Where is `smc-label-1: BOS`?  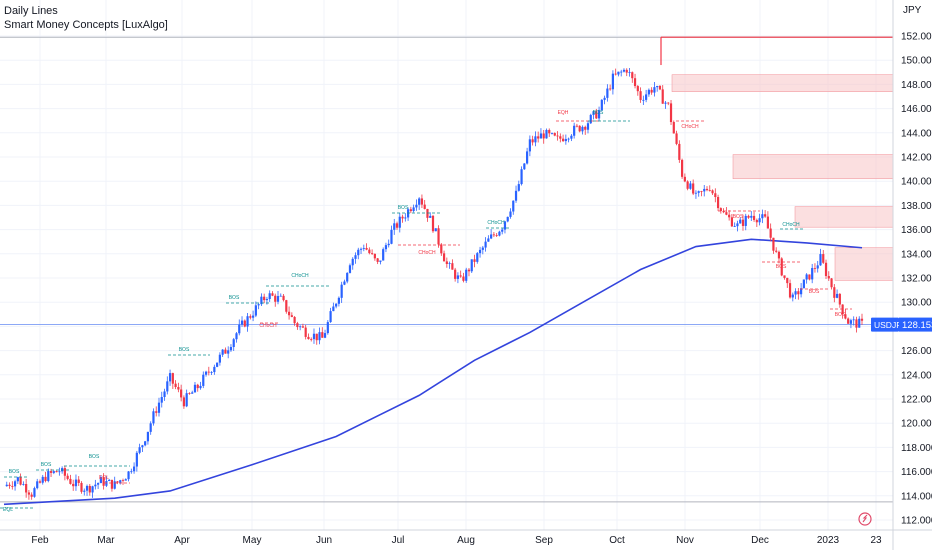 smc-label-1: BOS is located at coordinates (46, 465).